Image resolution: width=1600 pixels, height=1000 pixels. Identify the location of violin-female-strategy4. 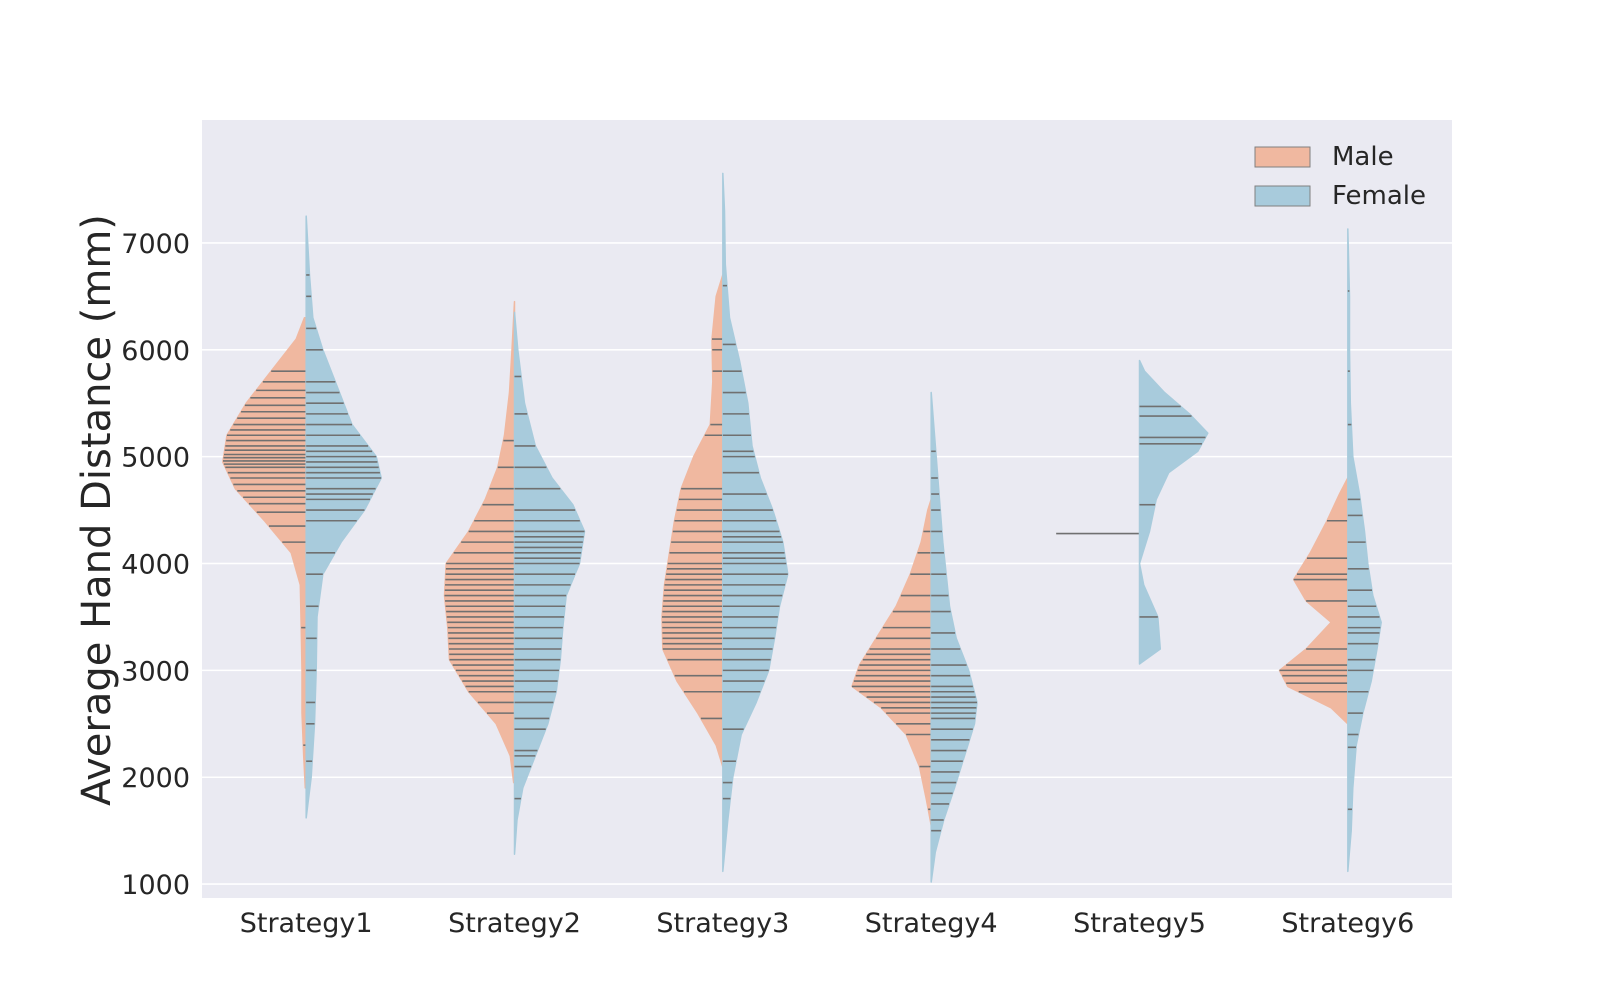
(954, 637).